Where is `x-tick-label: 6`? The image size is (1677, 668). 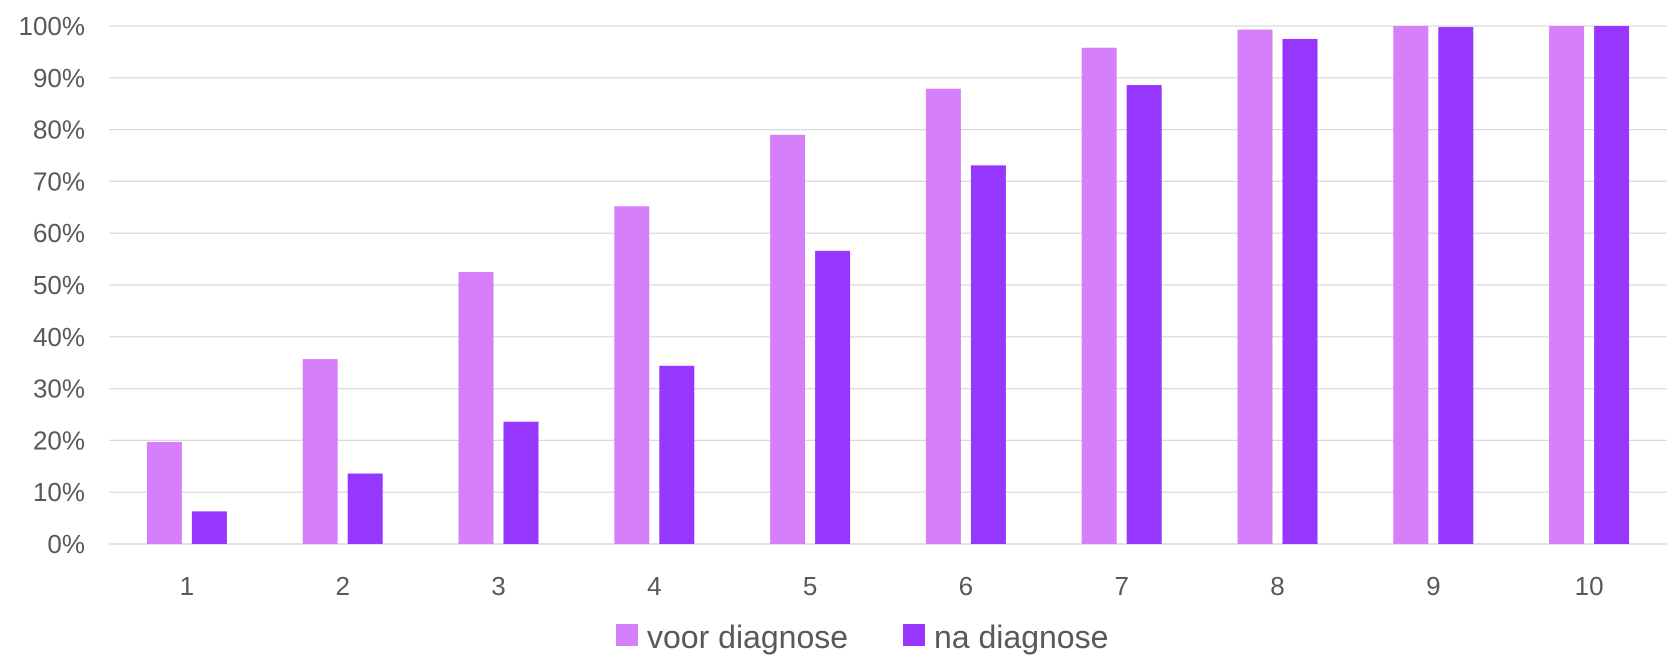 x-tick-label: 6 is located at coordinates (966, 586).